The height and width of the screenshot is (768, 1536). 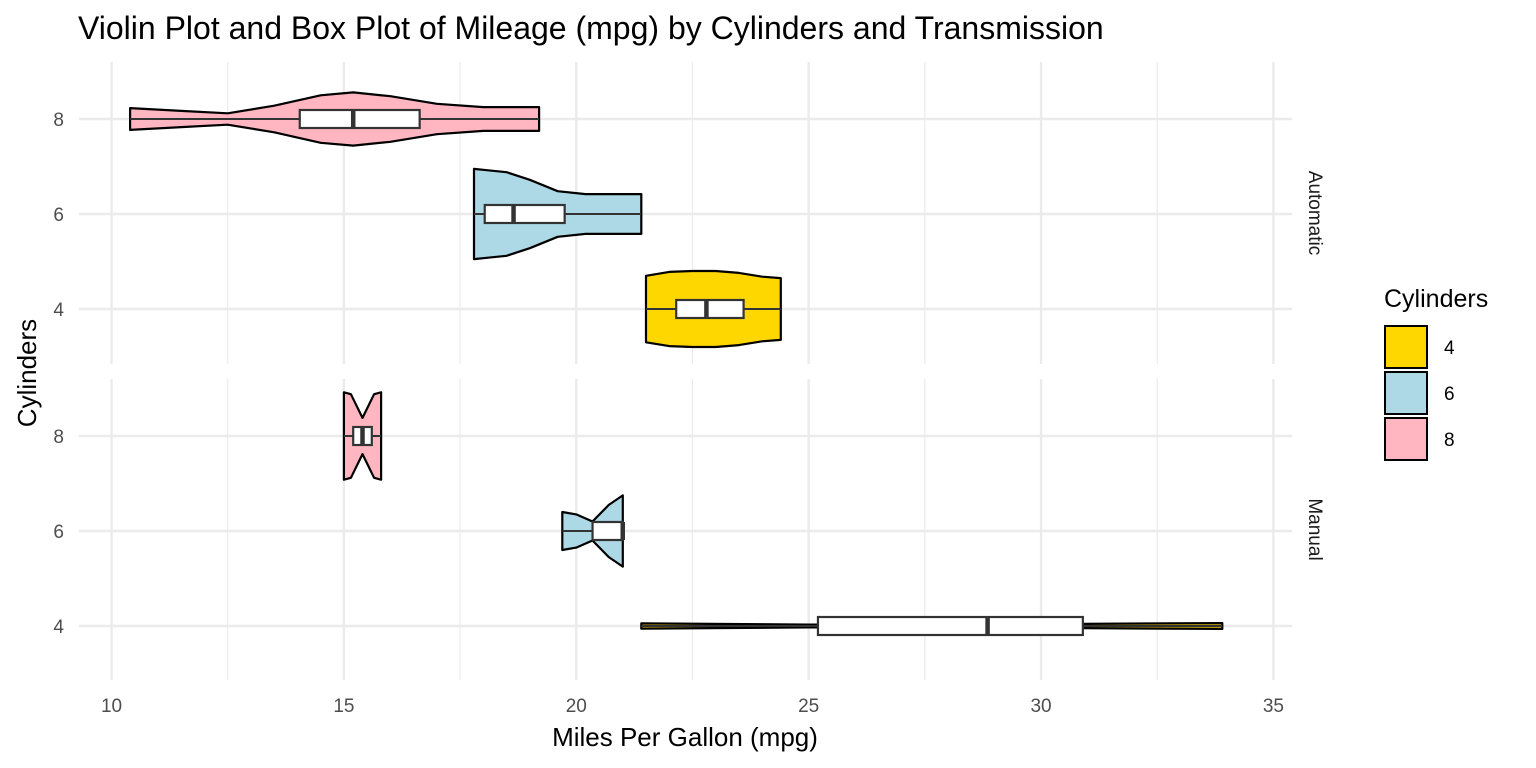 I want to click on legend-label-6: 6, so click(x=1449, y=394).